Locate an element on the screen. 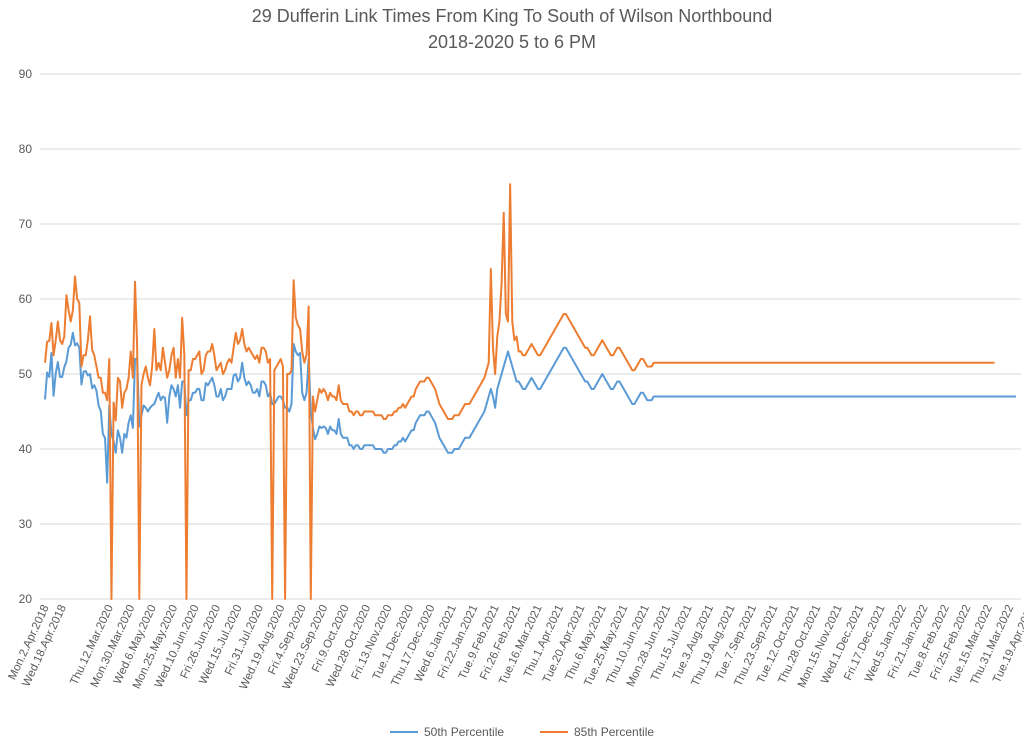 The width and height of the screenshot is (1024, 746). y-tick-label: 80 is located at coordinates (26, 149).